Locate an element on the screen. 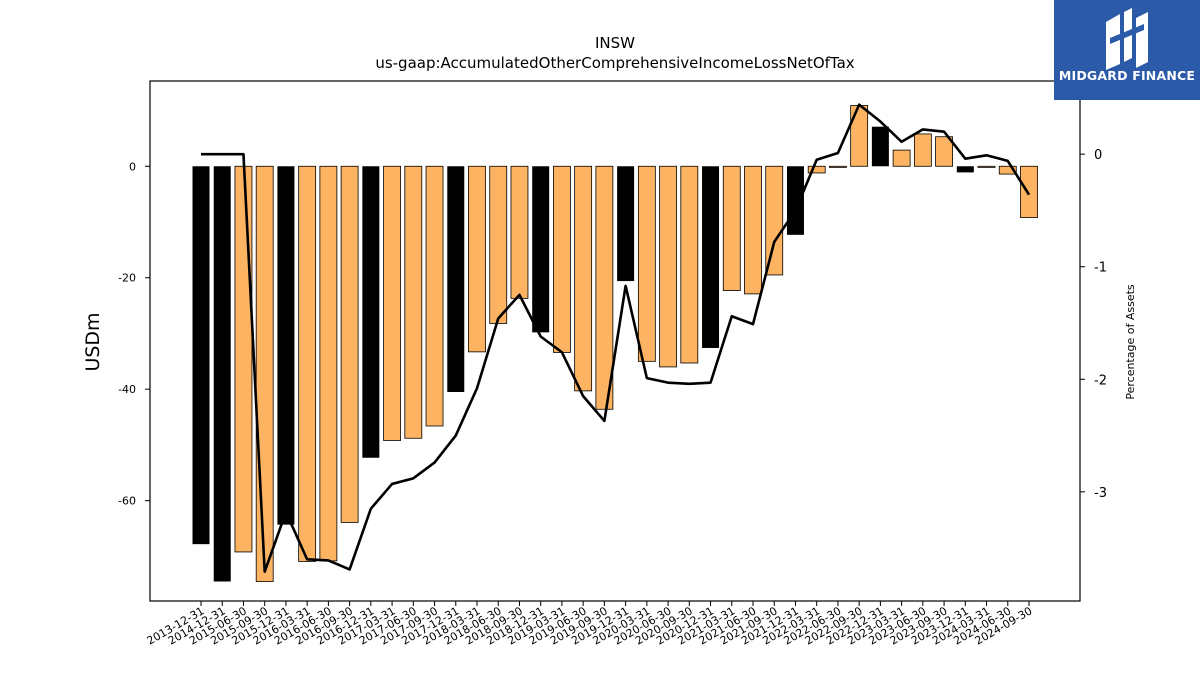 The image size is (1200, 675). y-axis-label: USDm is located at coordinates (93, 341).